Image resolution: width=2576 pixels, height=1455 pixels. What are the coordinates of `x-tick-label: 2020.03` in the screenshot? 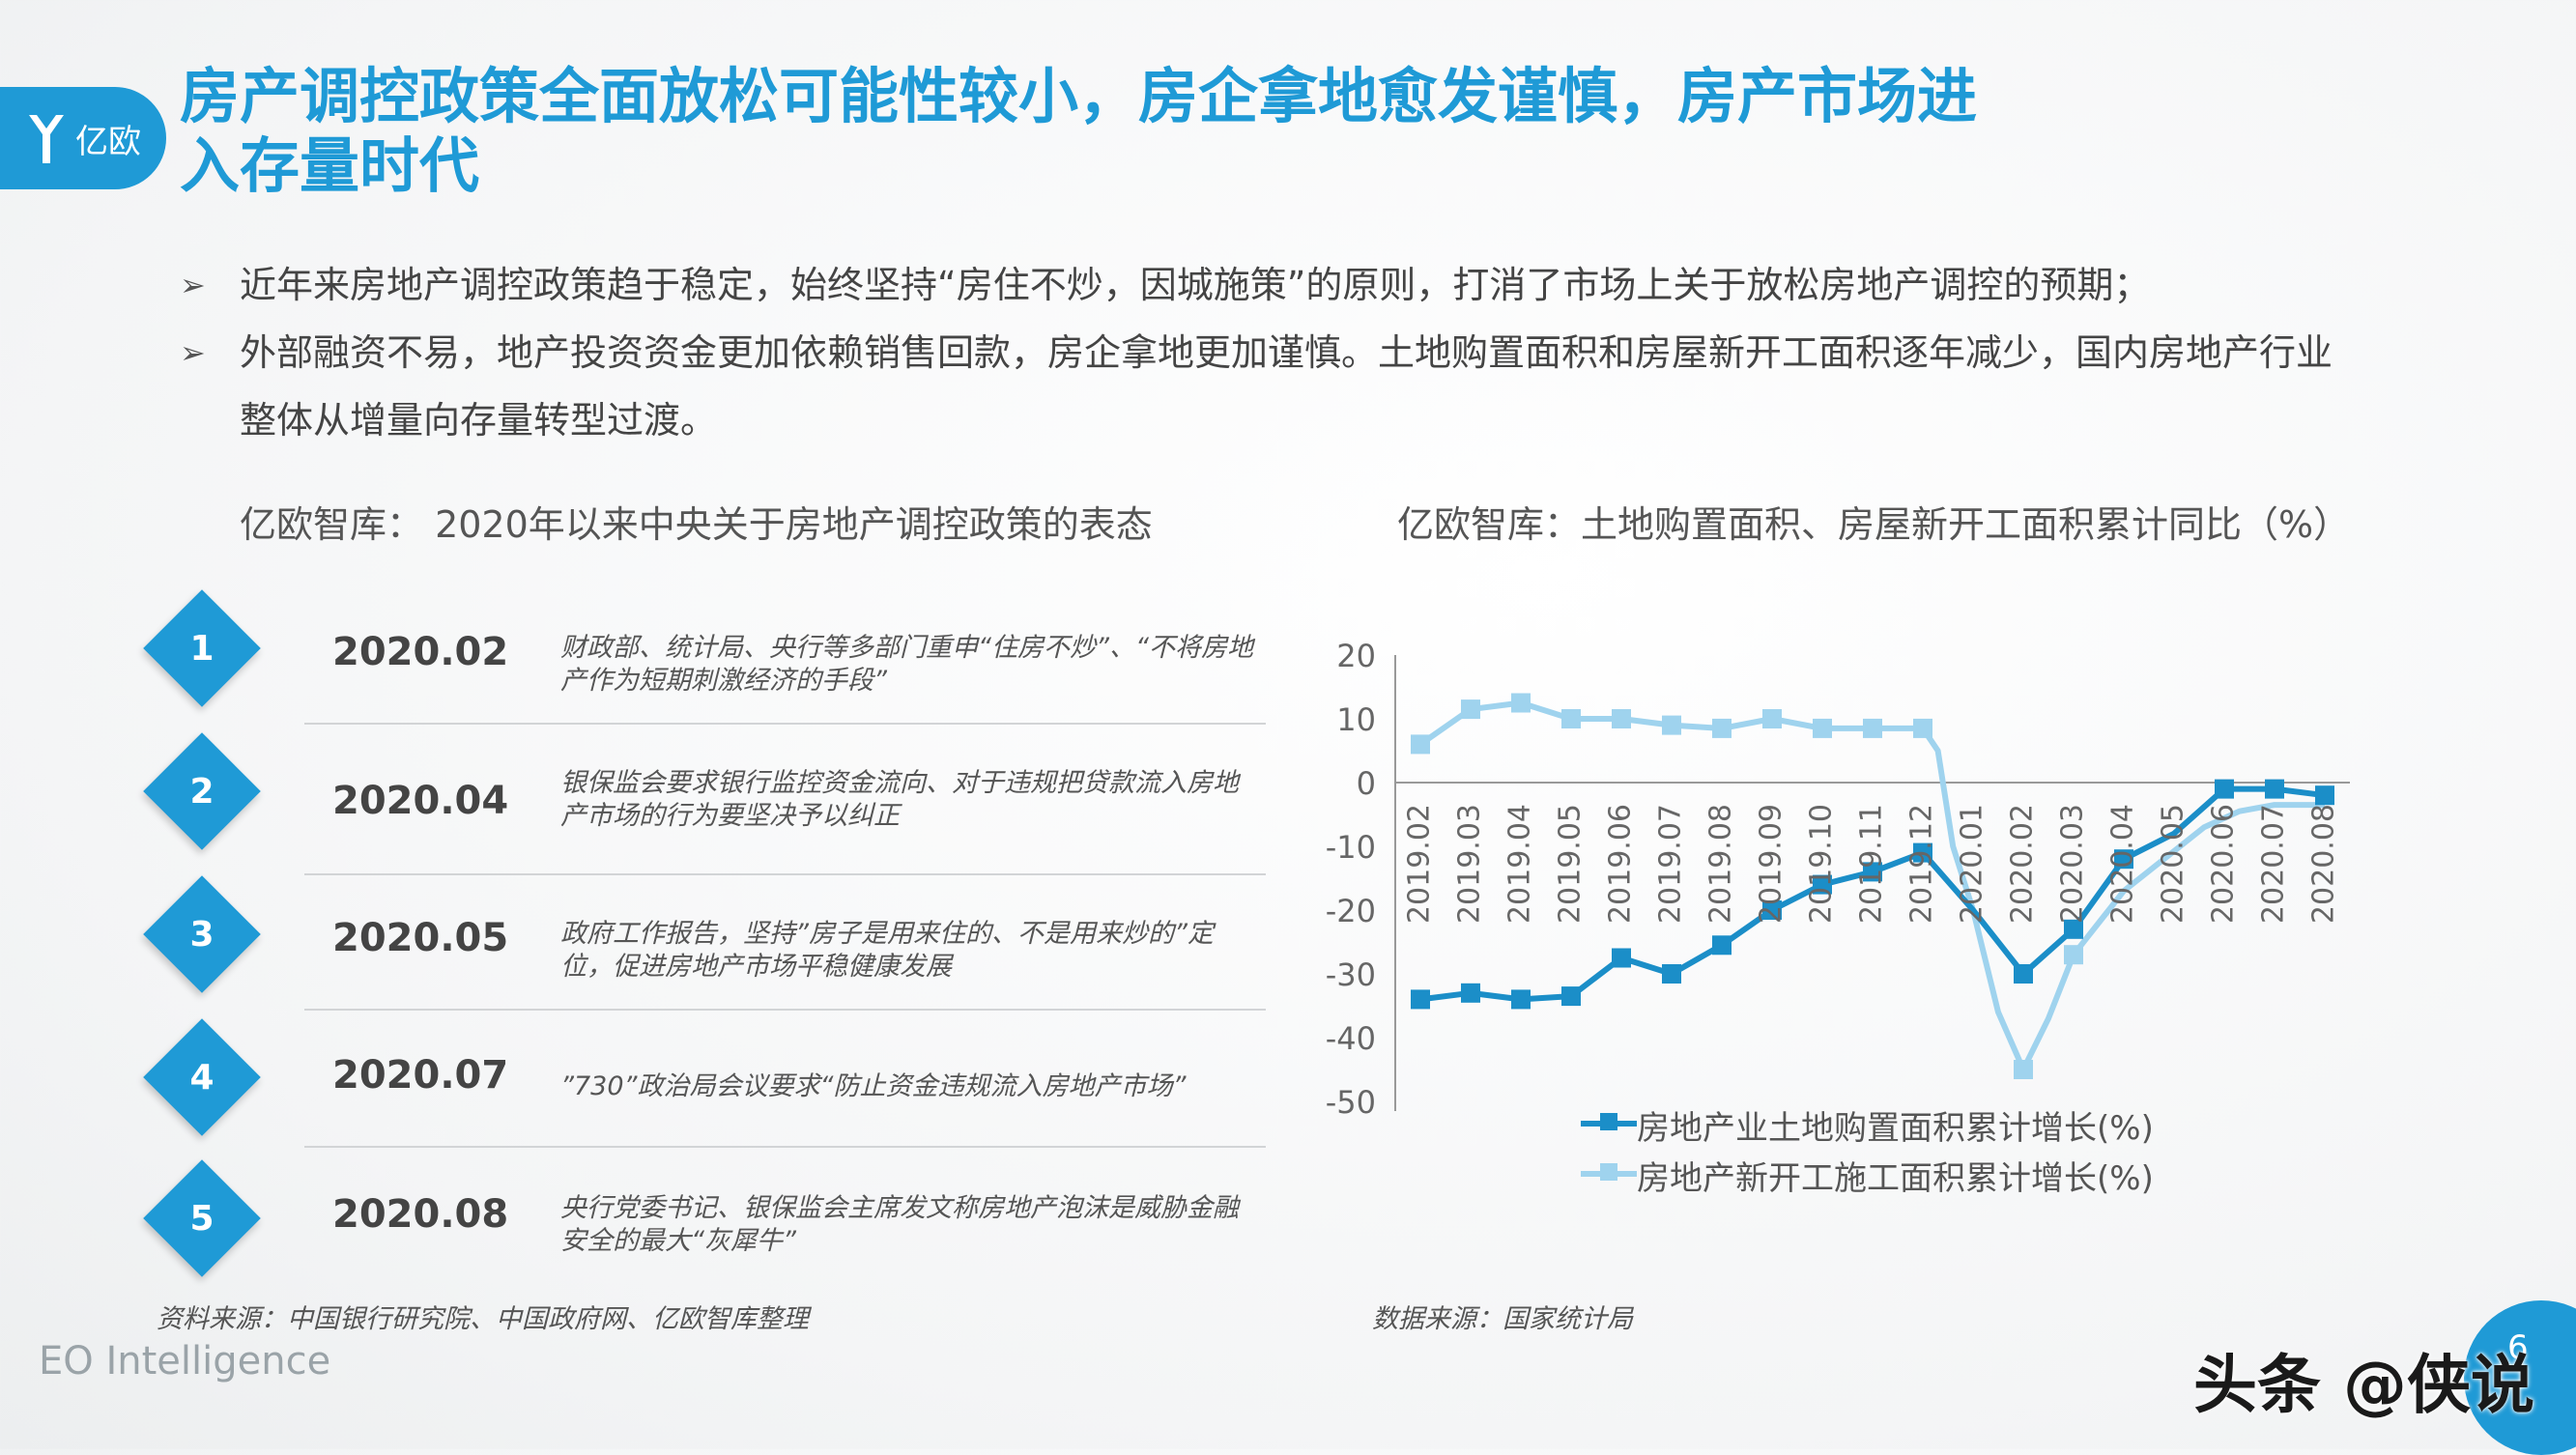 It's located at (2073, 864).